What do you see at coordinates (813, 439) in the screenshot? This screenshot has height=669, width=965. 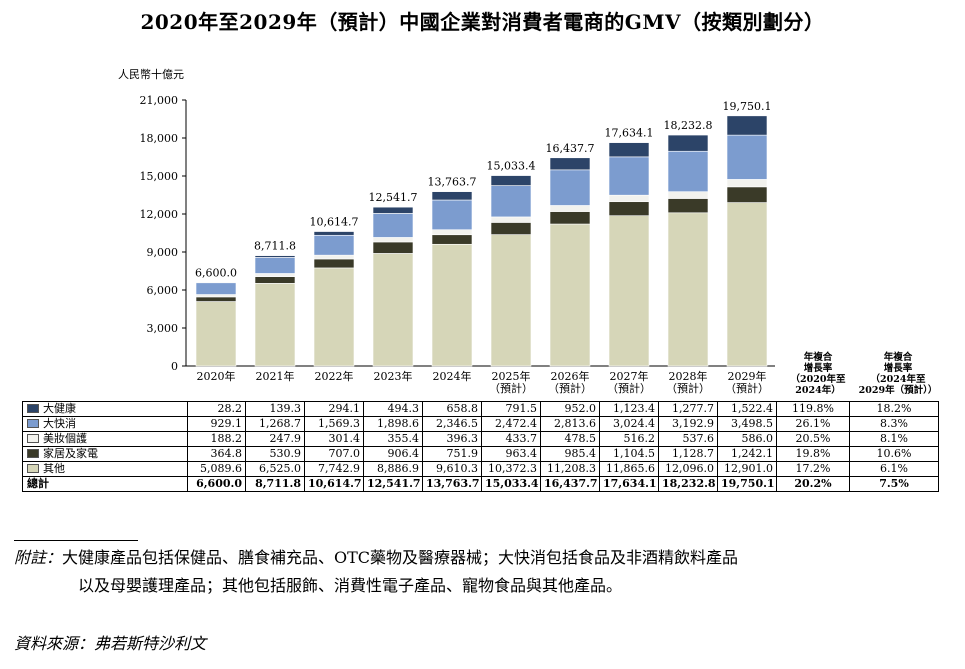 I see `cagr-cell: 20.5%` at bounding box center [813, 439].